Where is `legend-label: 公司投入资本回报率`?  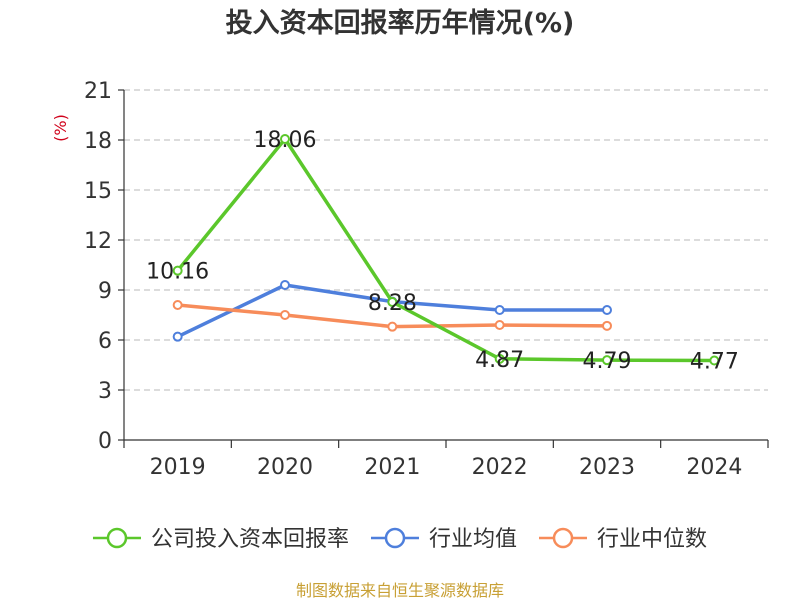 legend-label: 公司投入资本回报率 is located at coordinates (250, 539).